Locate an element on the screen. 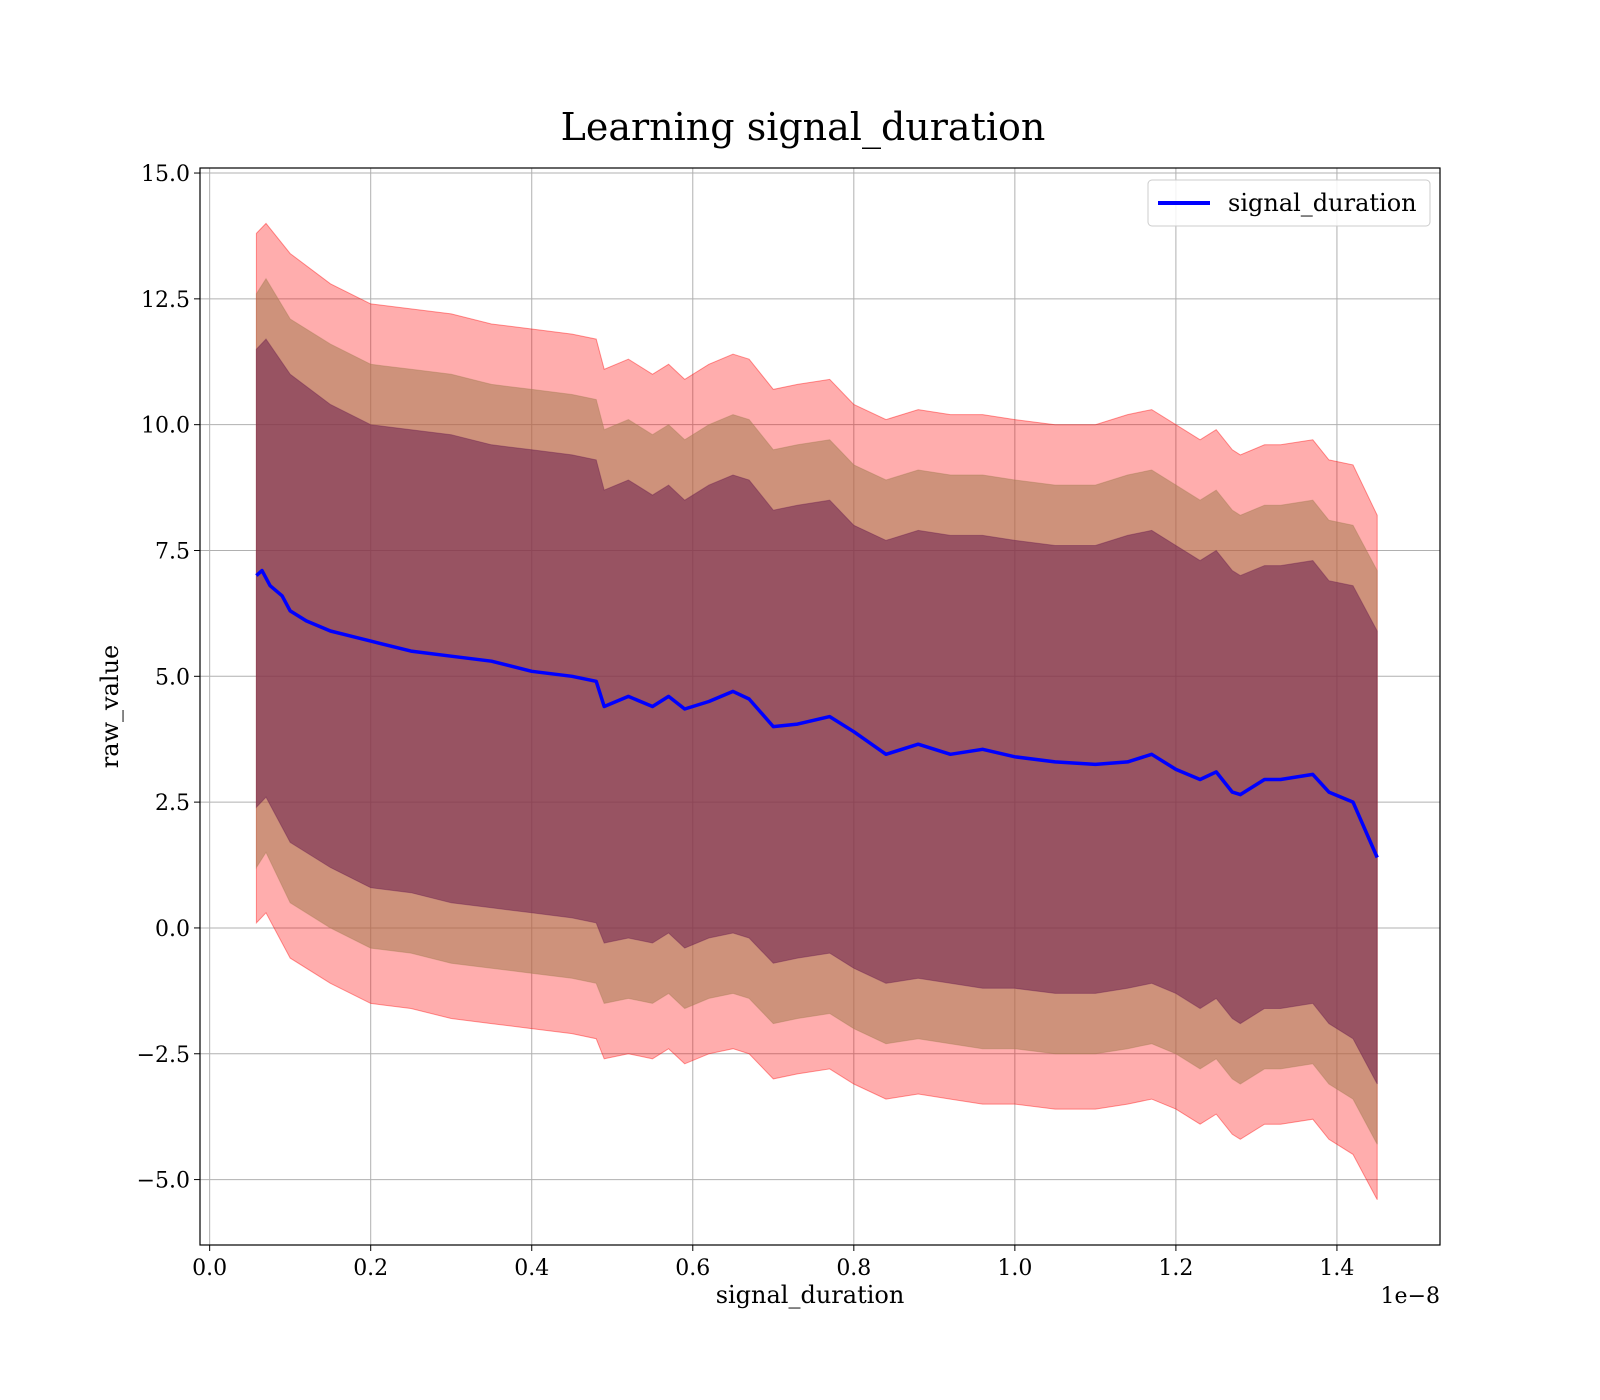 Image resolution: width=1600 pixels, height=1400 pixels. y-tick-label-2: 0.0 is located at coordinates (172, 929).